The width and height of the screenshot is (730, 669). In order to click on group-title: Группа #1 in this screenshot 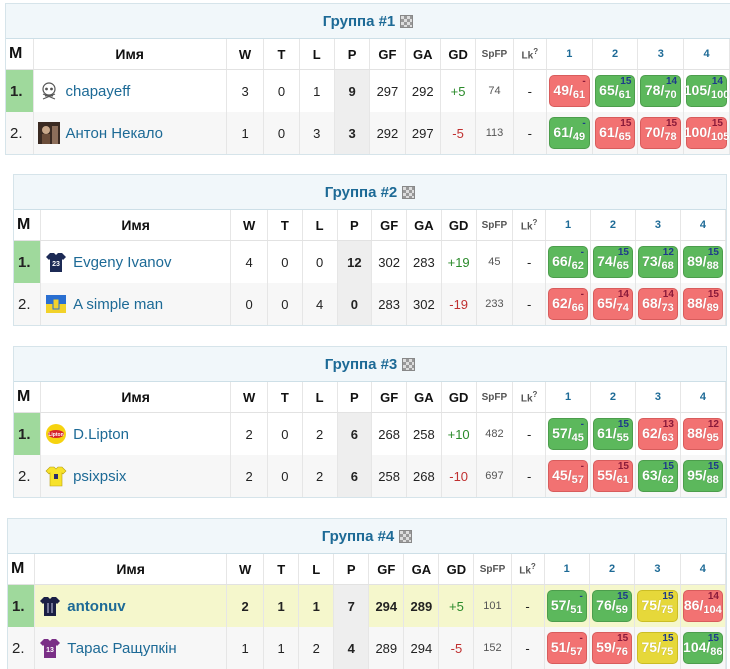, I will do `click(359, 21)`.